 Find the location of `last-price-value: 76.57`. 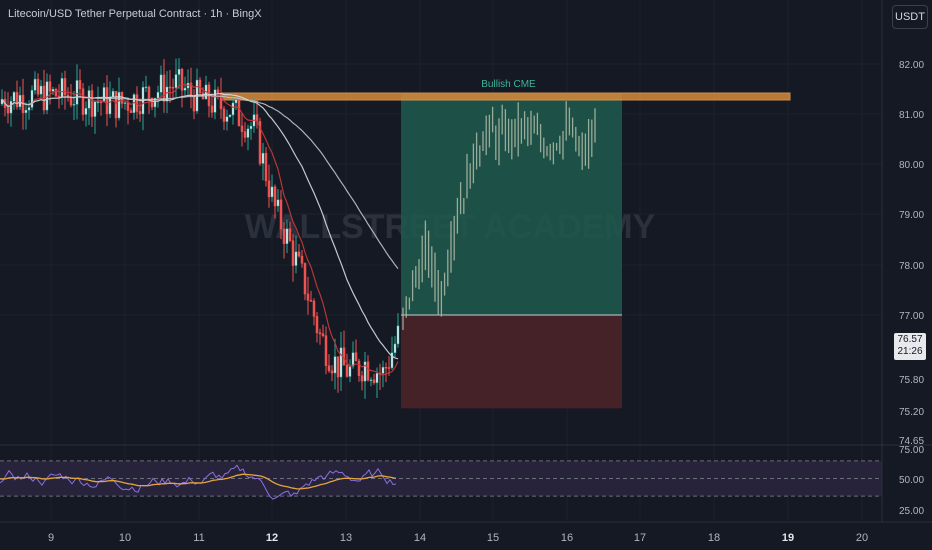

last-price-value: 76.57 is located at coordinates (910, 339).